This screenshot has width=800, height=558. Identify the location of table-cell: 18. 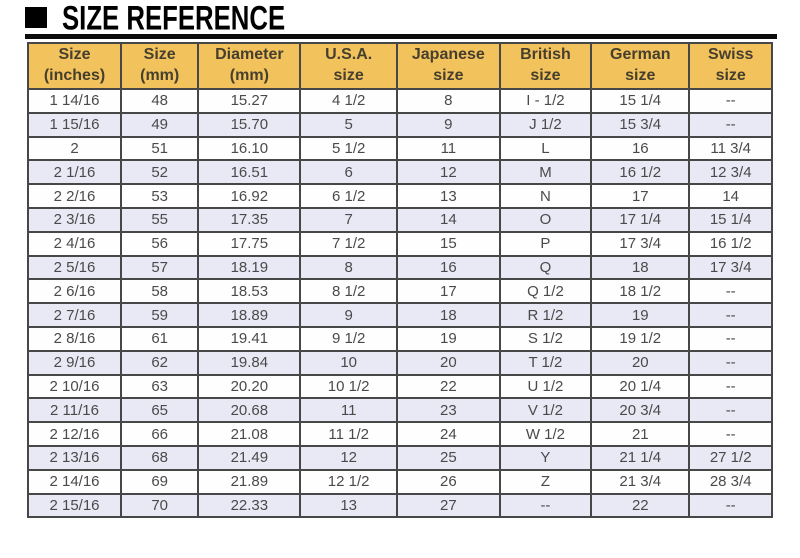
(448, 315).